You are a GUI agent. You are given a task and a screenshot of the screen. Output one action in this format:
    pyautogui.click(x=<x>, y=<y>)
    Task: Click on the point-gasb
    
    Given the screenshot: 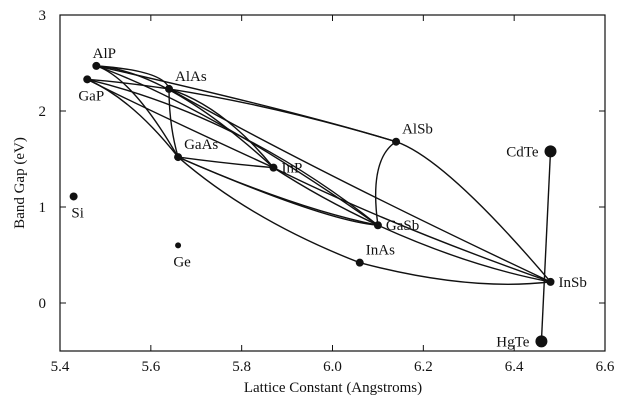 What is the action you would take?
    pyautogui.click(x=377, y=225)
    